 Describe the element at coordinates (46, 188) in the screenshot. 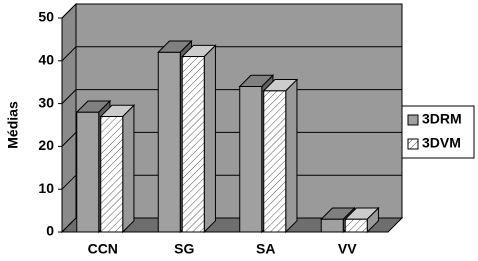

I see `y-tick-label: 10` at that location.